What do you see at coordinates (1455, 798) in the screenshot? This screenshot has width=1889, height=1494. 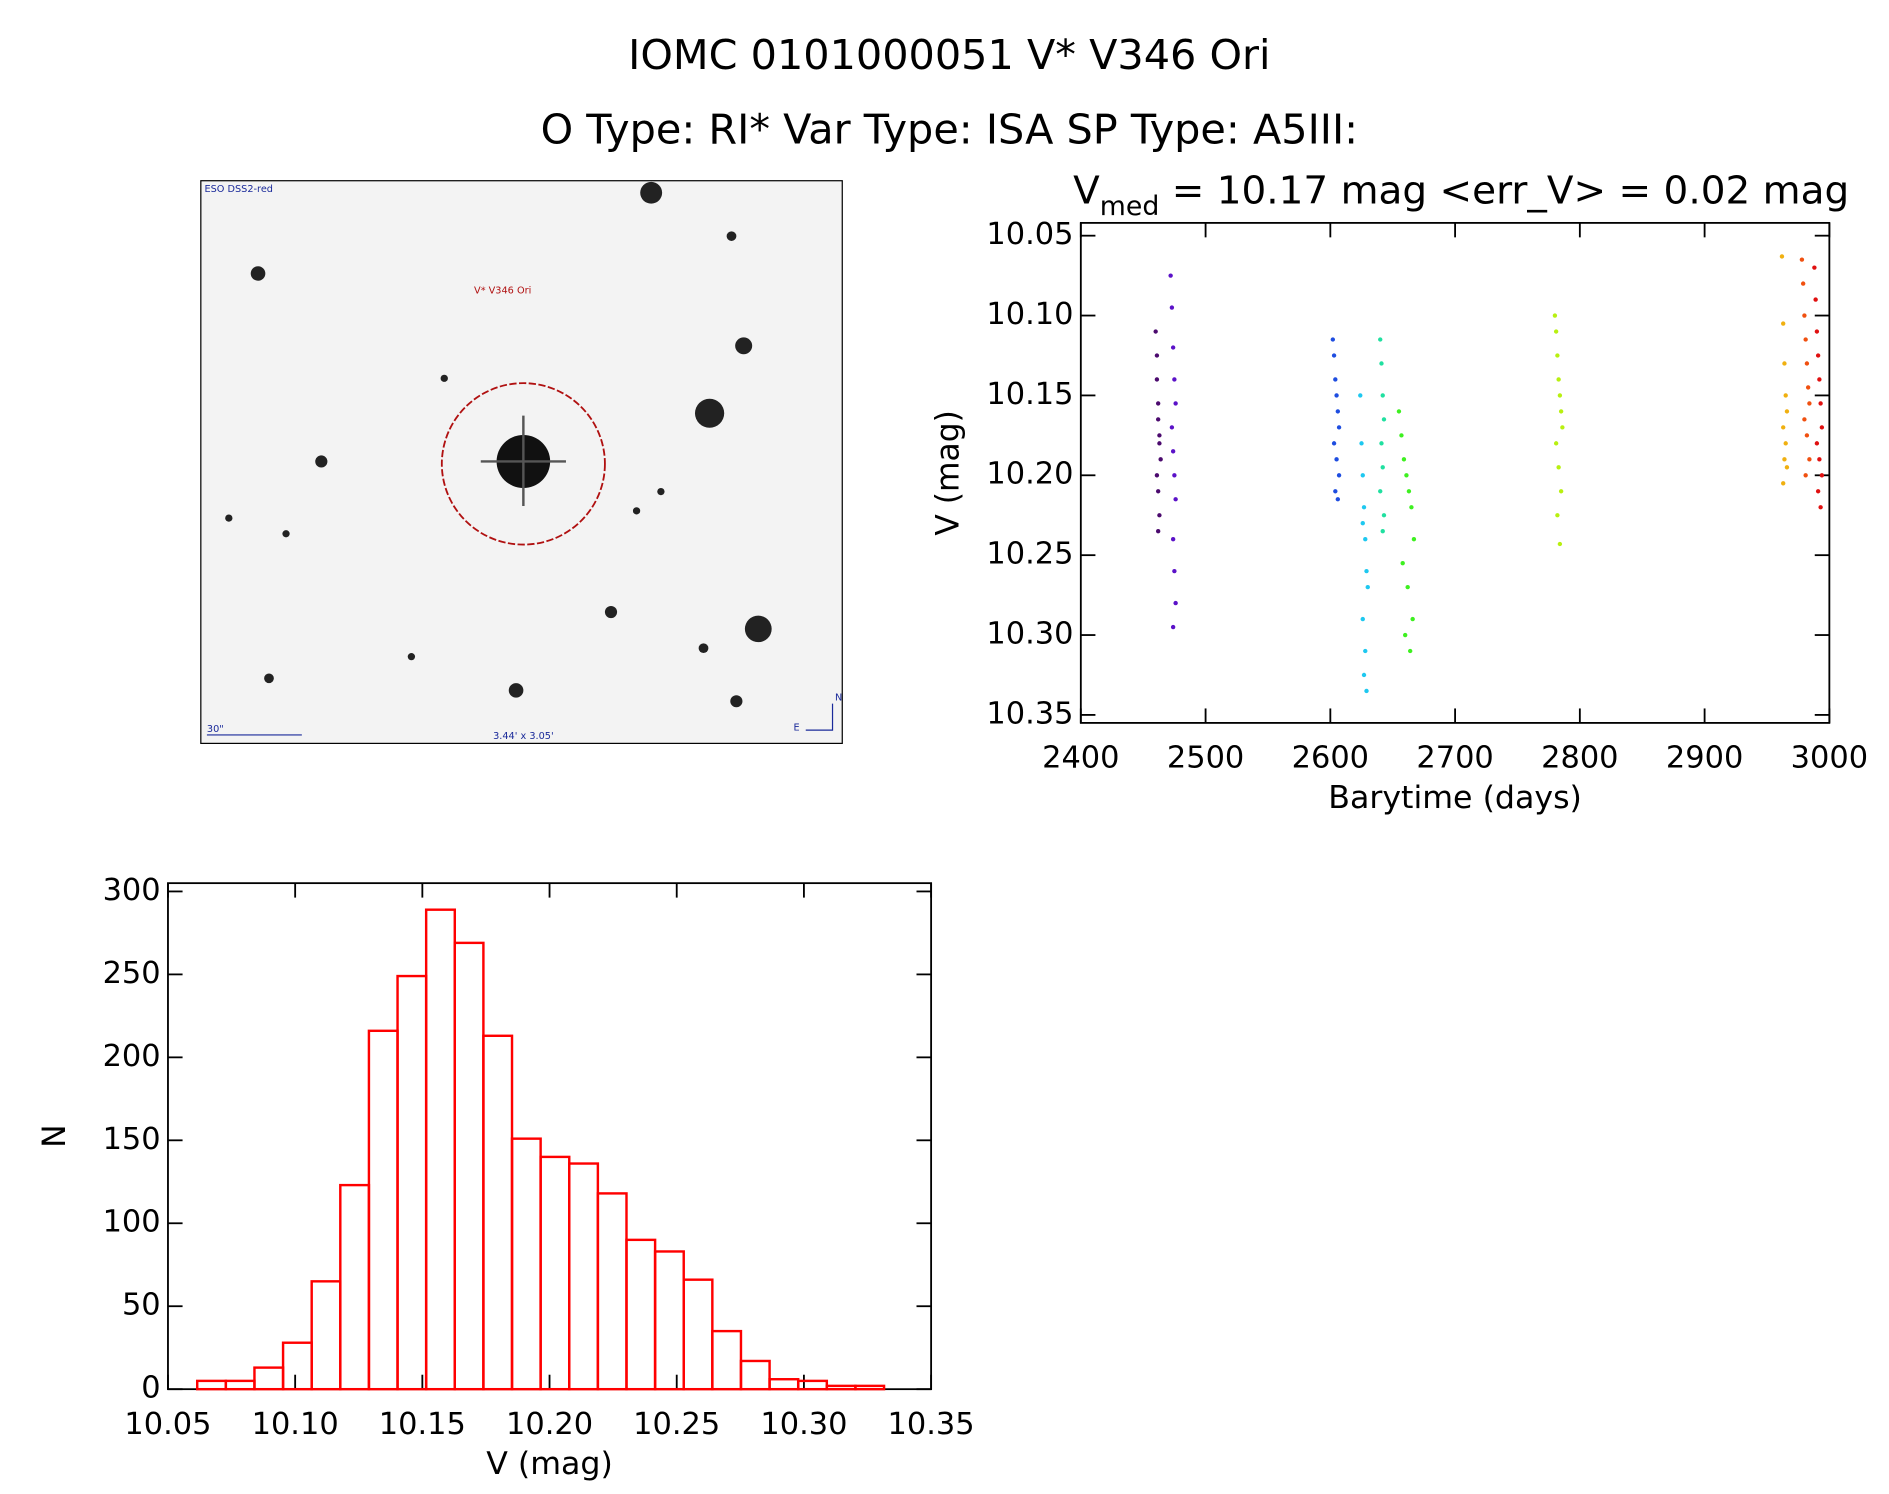 I see `x-axis-title: Barytime (days)` at bounding box center [1455, 798].